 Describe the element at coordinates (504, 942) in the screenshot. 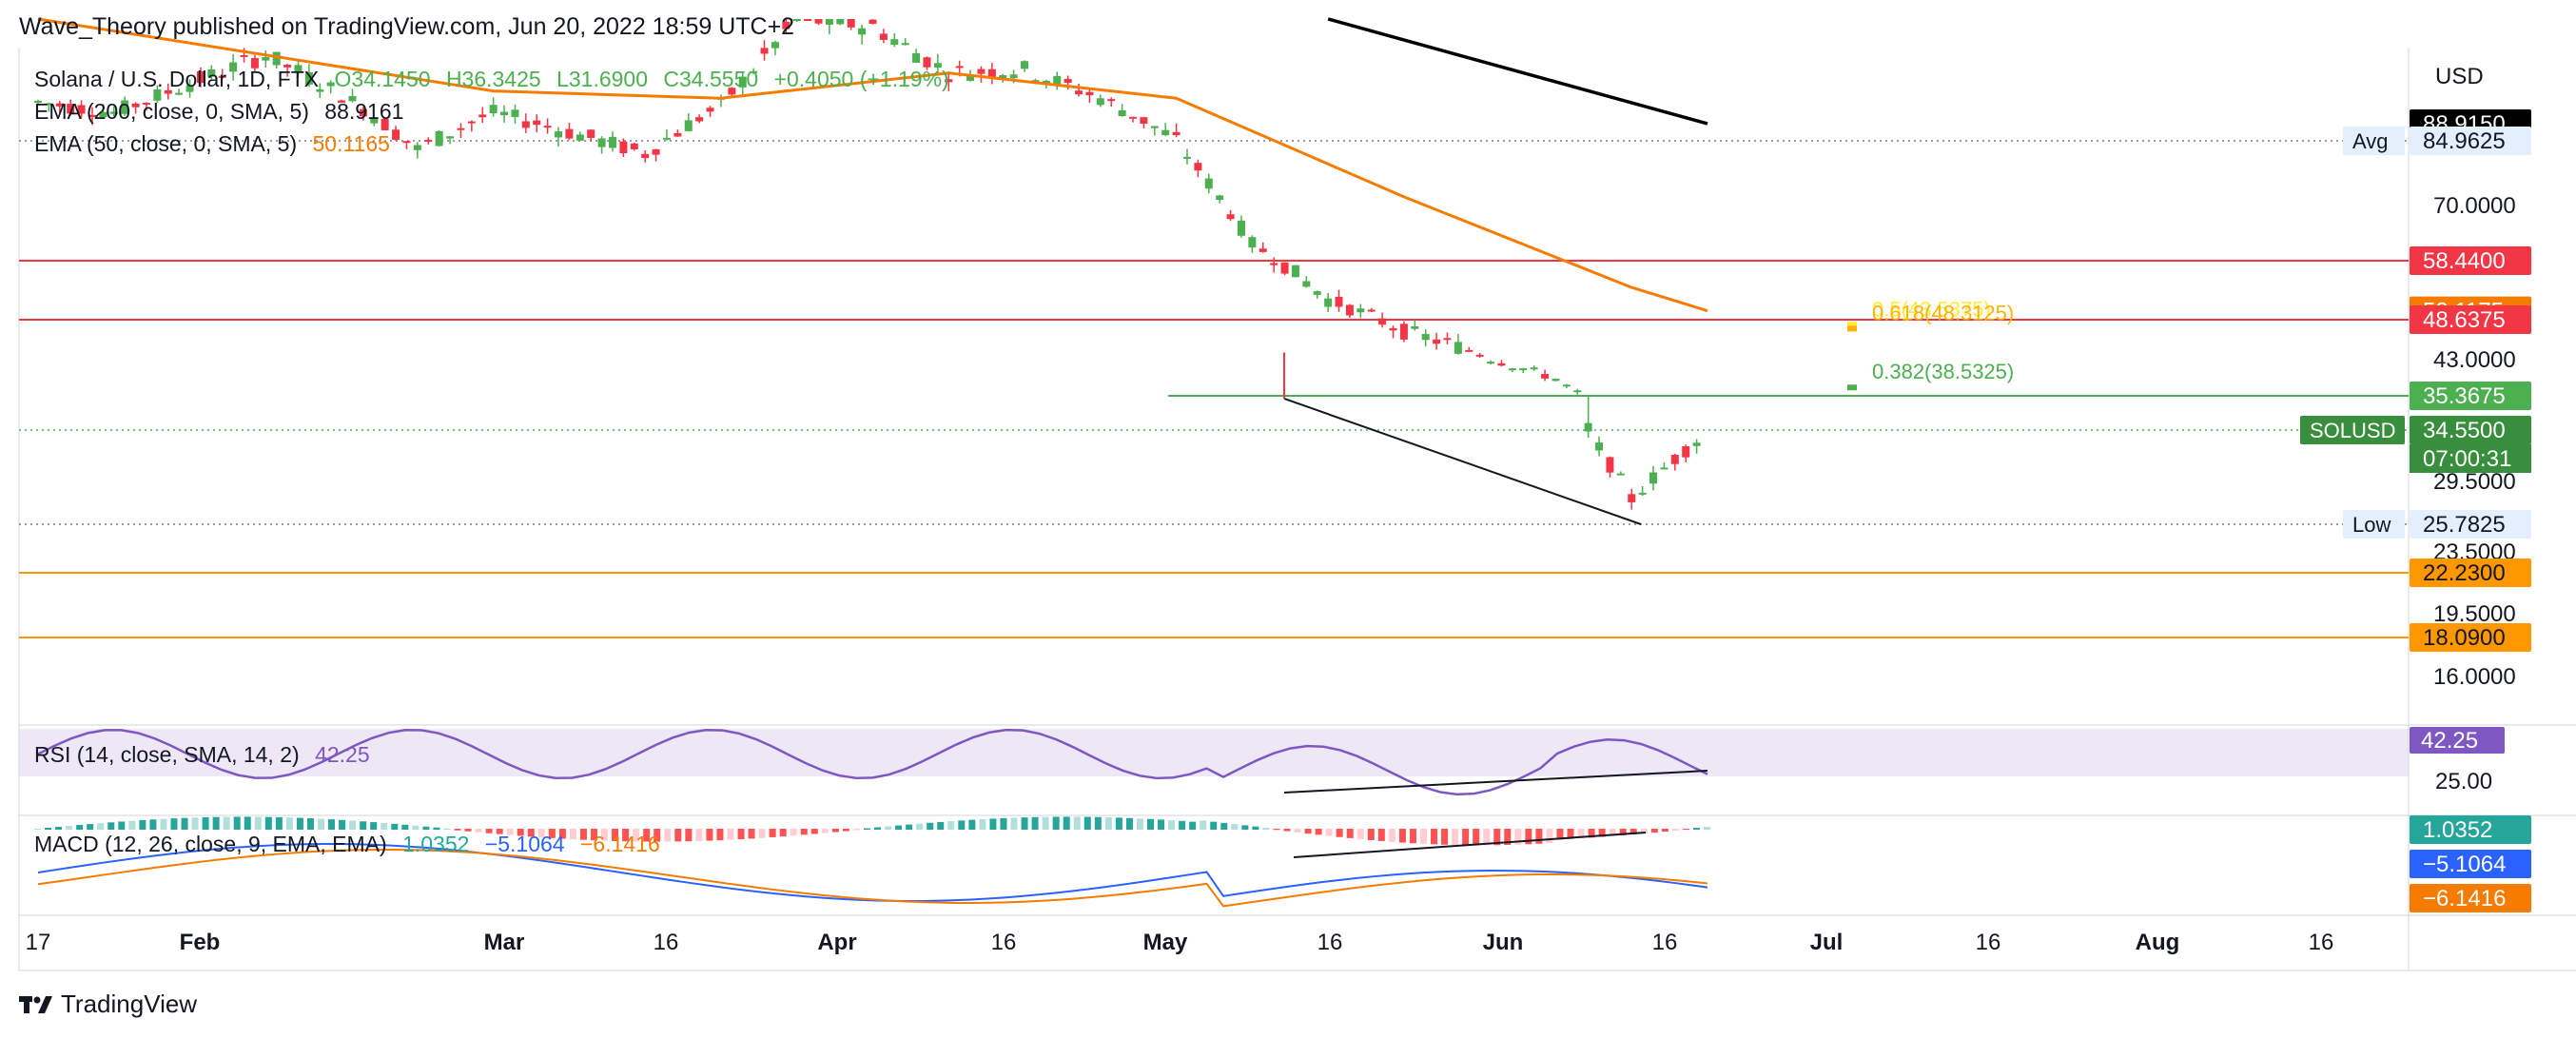

I see `time-label-2: Mar` at that location.